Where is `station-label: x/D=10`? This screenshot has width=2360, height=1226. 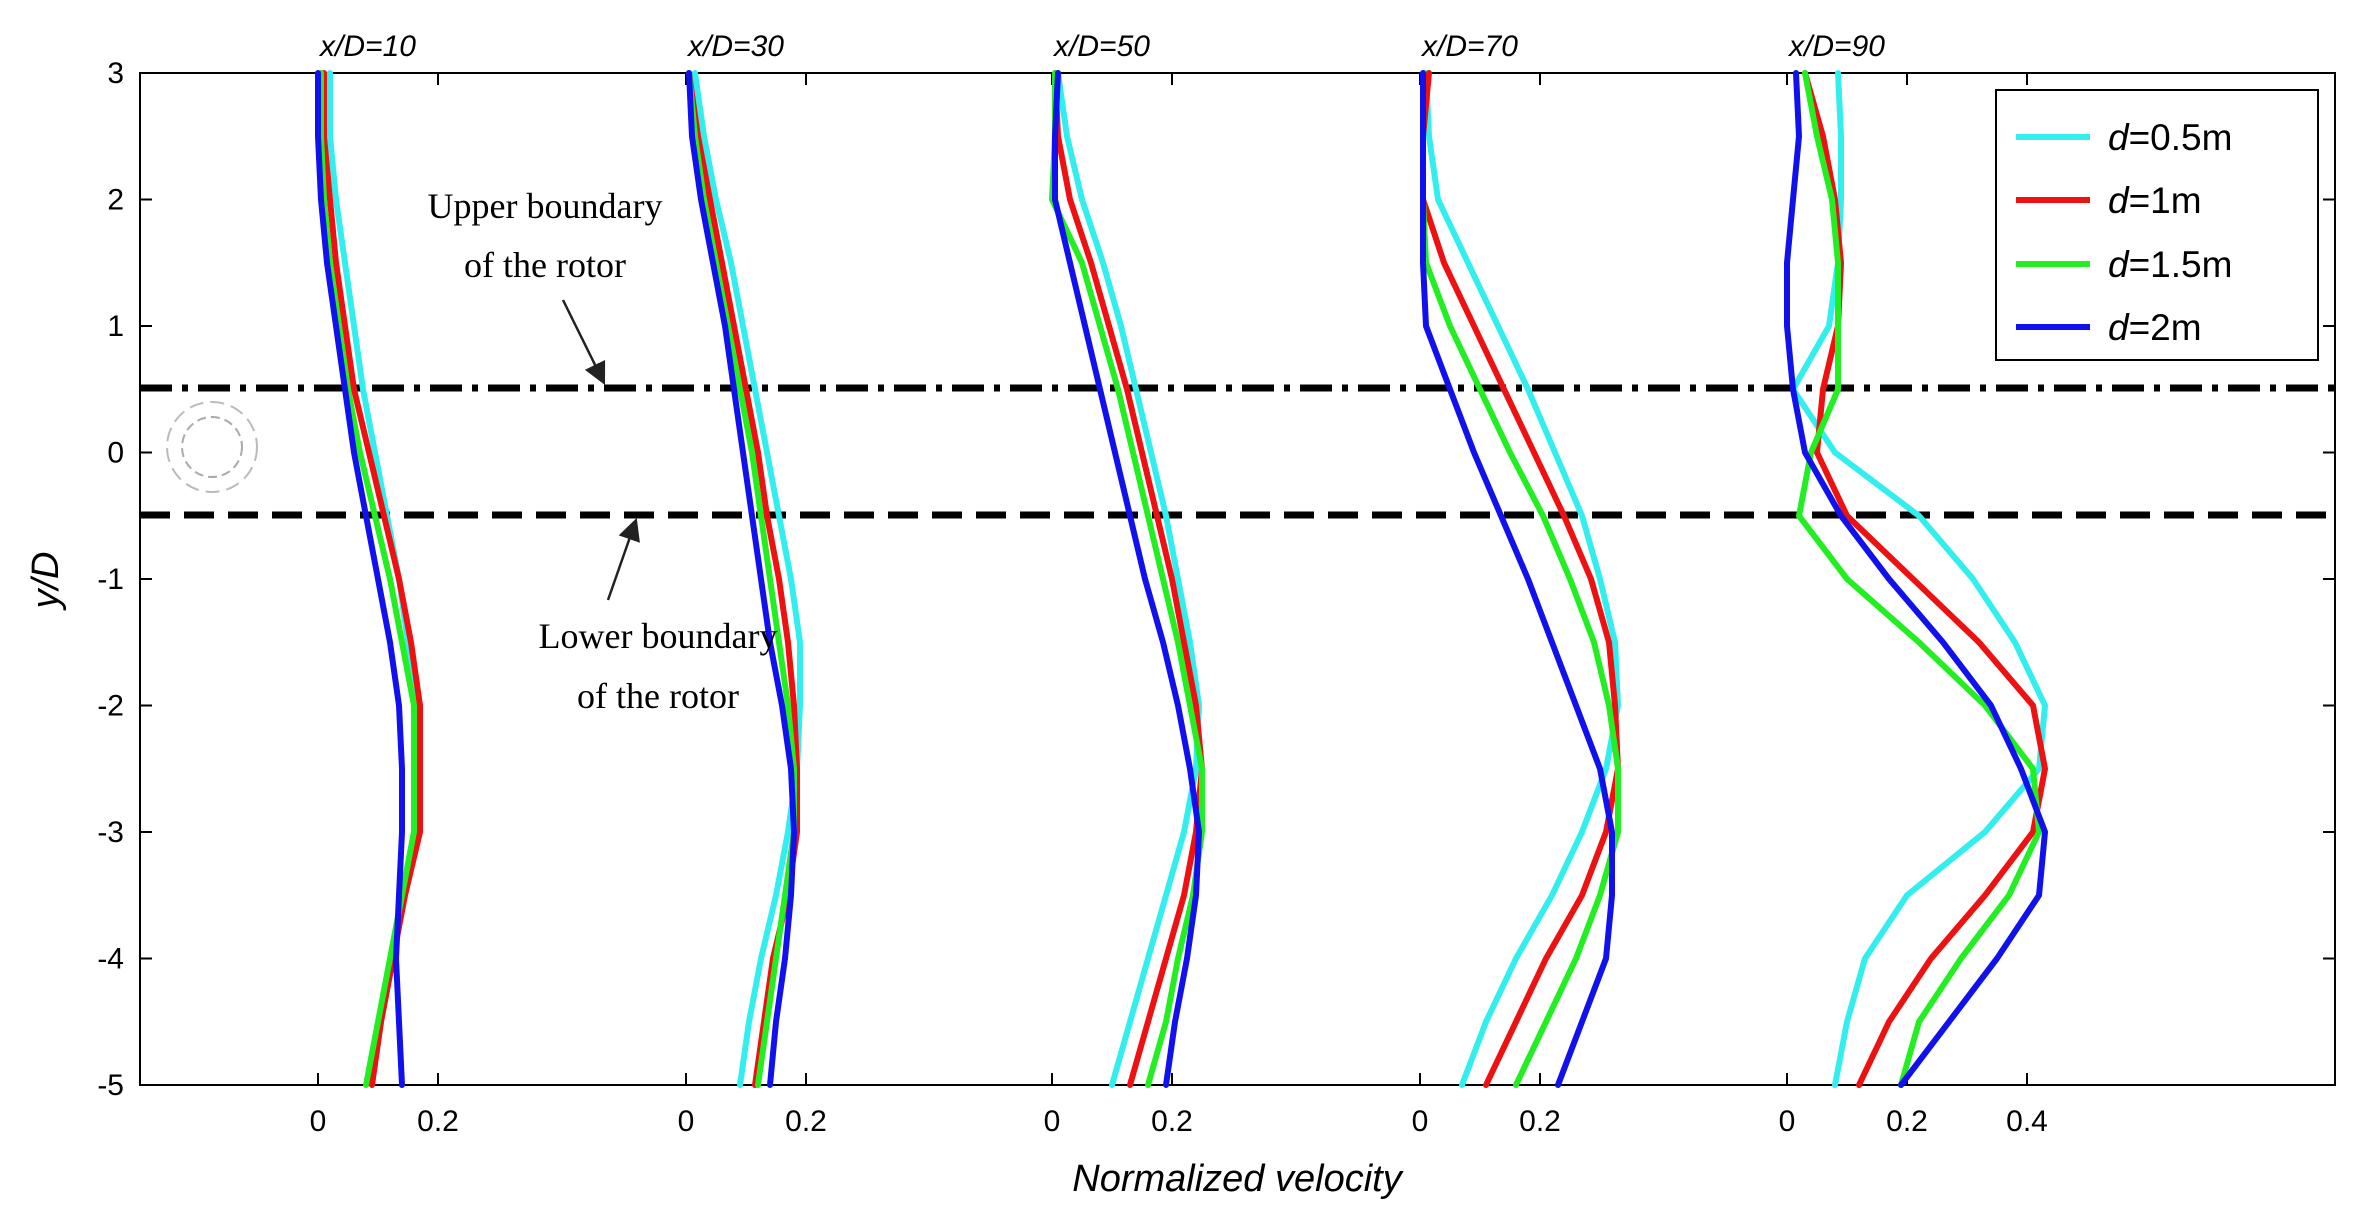
station-label: x/D=10 is located at coordinates (367, 46).